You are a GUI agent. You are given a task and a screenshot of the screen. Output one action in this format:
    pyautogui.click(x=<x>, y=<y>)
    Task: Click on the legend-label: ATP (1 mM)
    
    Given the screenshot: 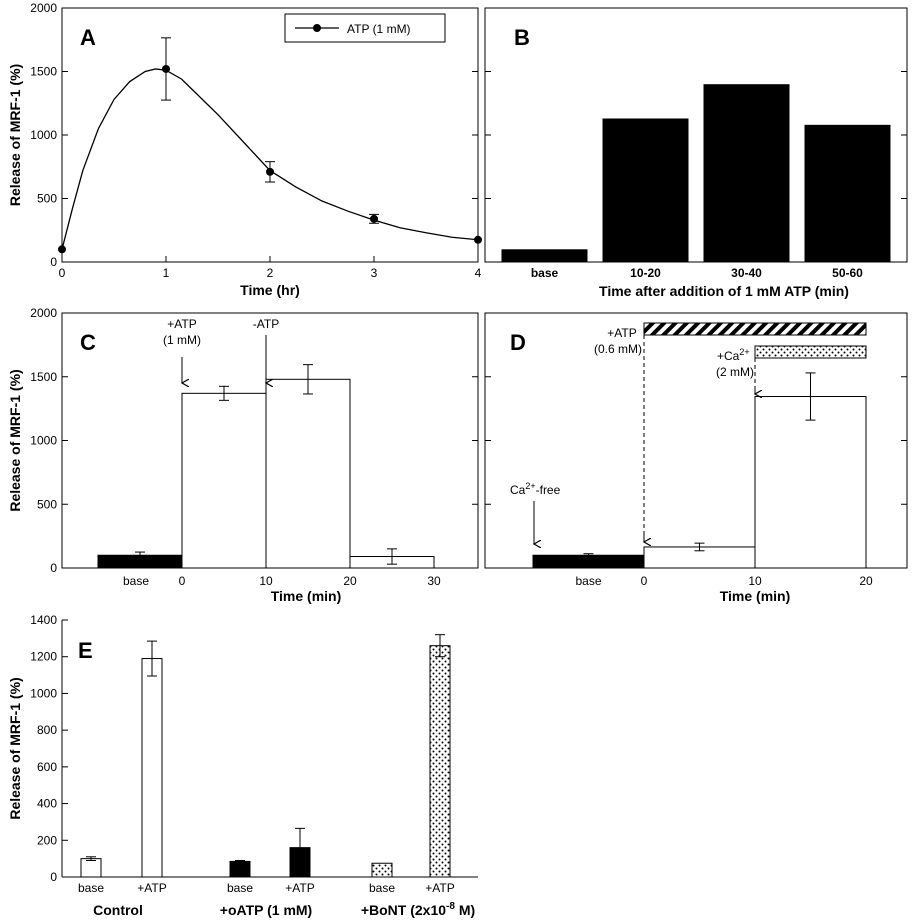 What is the action you would take?
    pyautogui.click(x=379, y=29)
    